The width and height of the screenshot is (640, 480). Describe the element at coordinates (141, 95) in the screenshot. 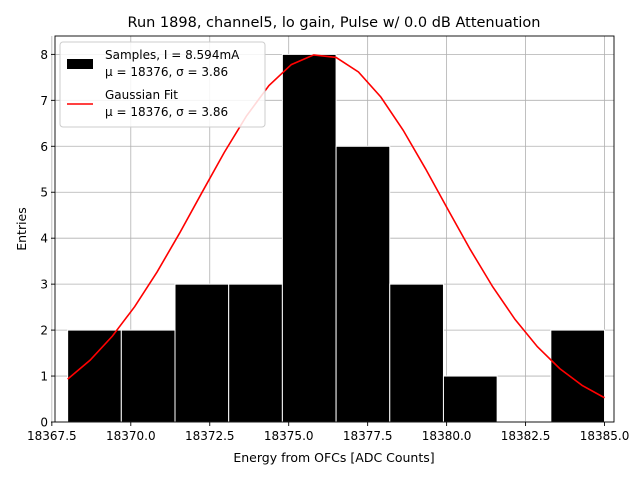

I see `legend-fit-label: Gaussian Fit` at that location.